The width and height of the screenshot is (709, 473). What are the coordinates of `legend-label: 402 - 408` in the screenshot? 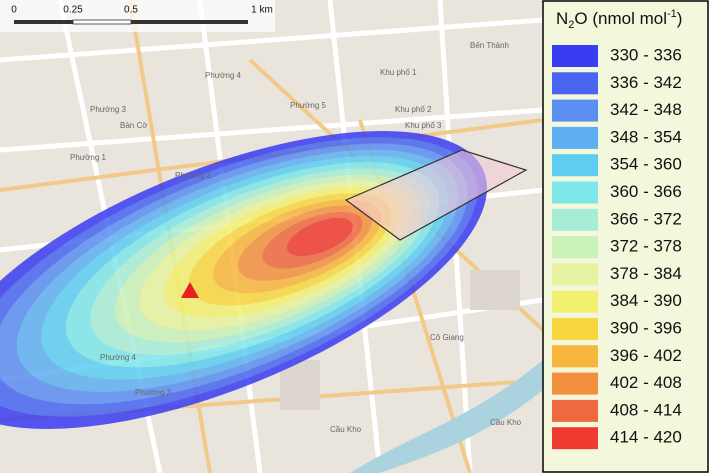 It's located at (646, 382).